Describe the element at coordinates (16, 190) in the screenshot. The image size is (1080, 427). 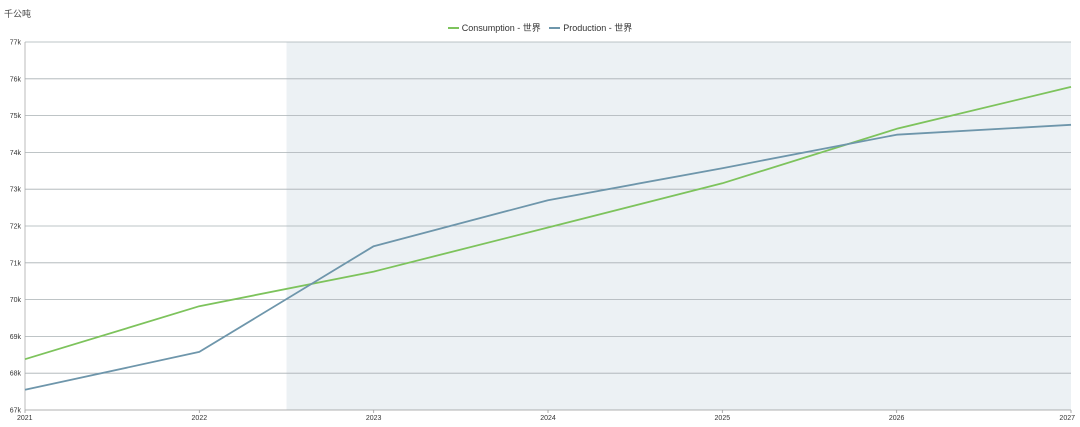
I see `y-tick-label: 73k` at that location.